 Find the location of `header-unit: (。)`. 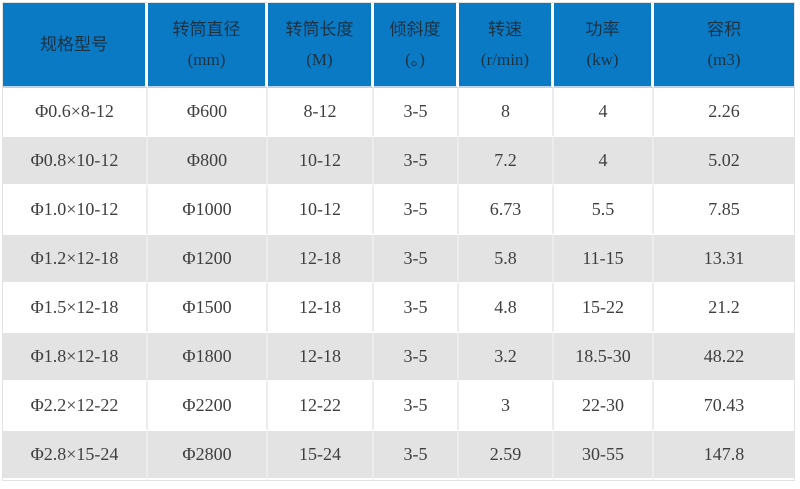

header-unit: (。) is located at coordinates (415, 59).